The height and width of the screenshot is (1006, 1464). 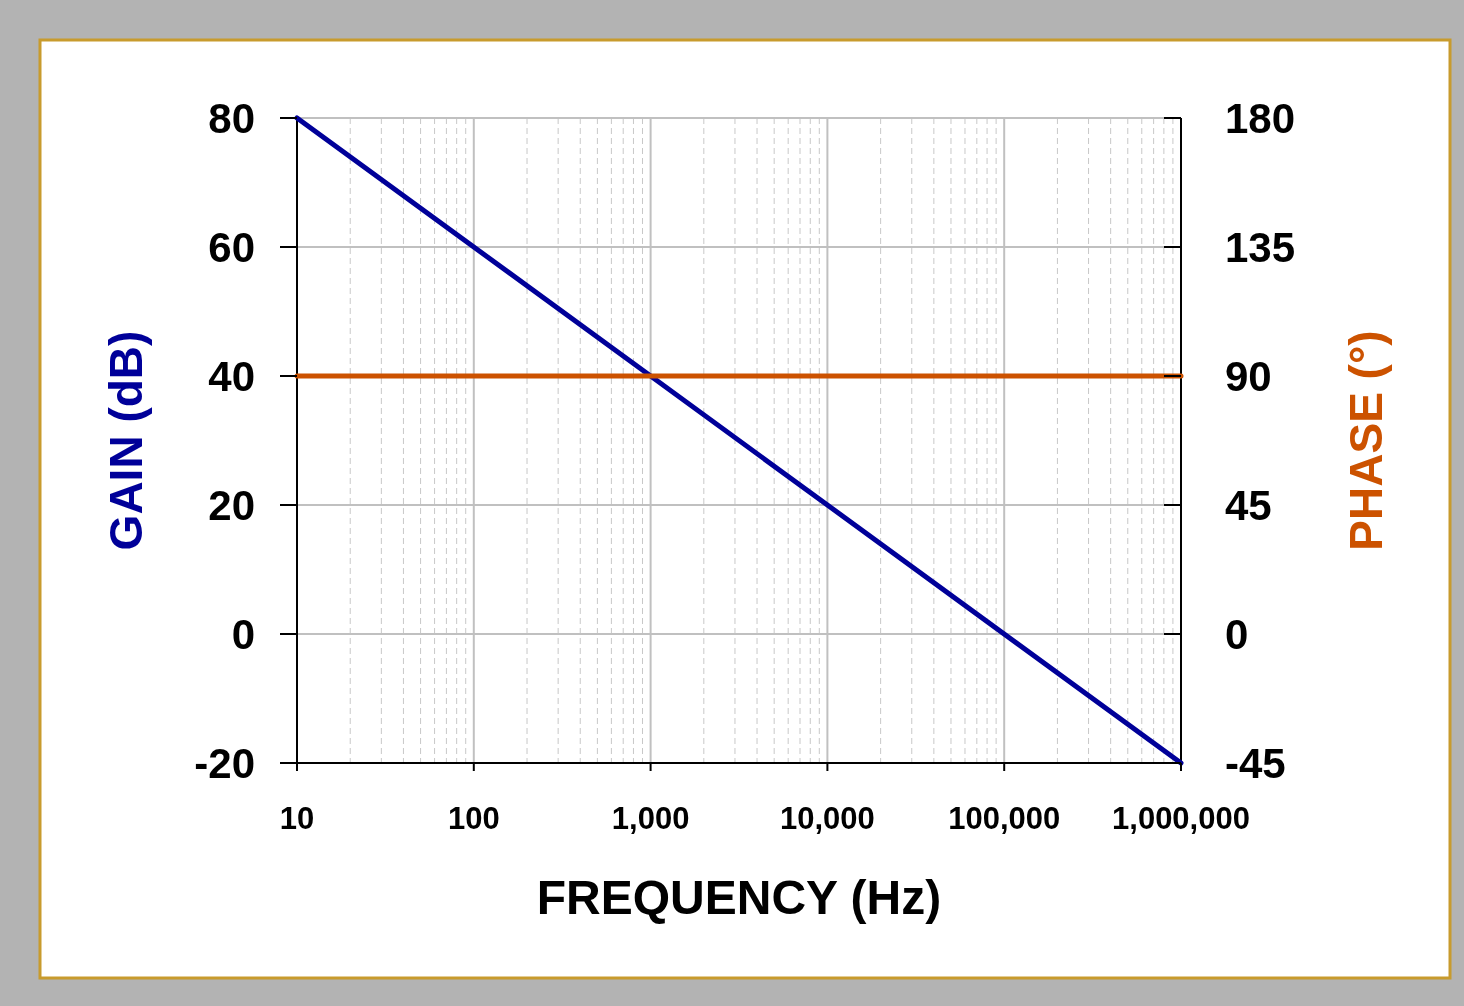 I want to click on x-tick-label: 1,000, so click(x=650, y=818).